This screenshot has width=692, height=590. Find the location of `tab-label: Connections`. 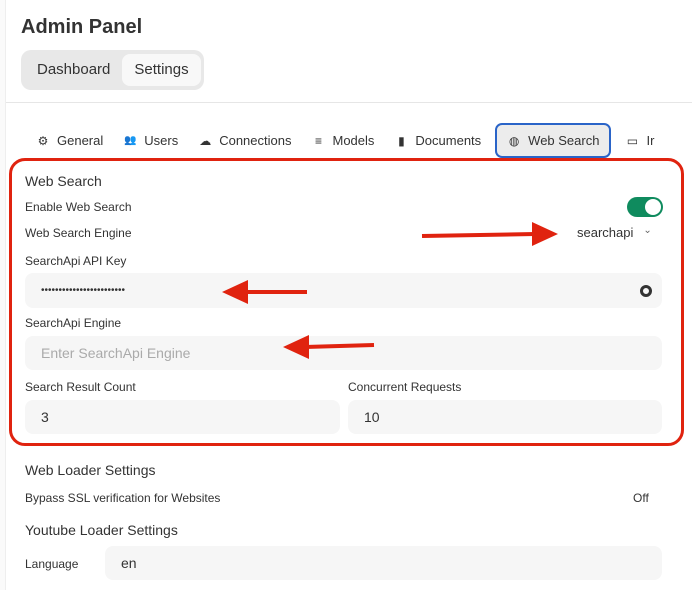

tab-label: Connections is located at coordinates (255, 140).